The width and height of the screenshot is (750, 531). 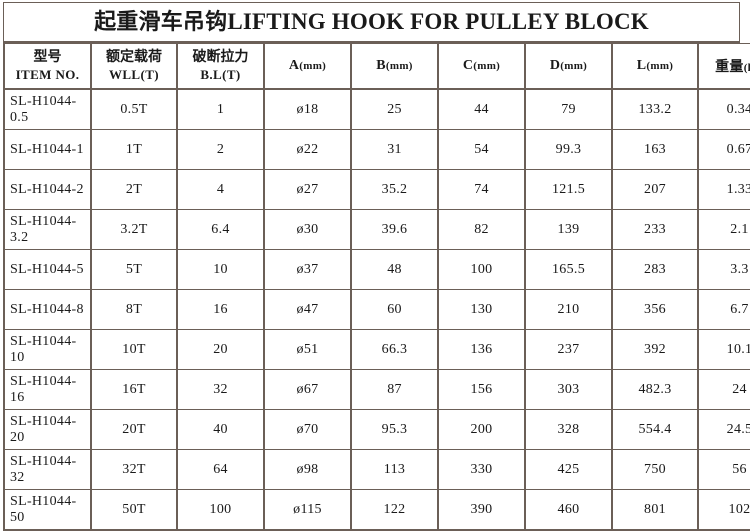 What do you see at coordinates (307, 349) in the screenshot?
I see `cell-dim-a: ø51` at bounding box center [307, 349].